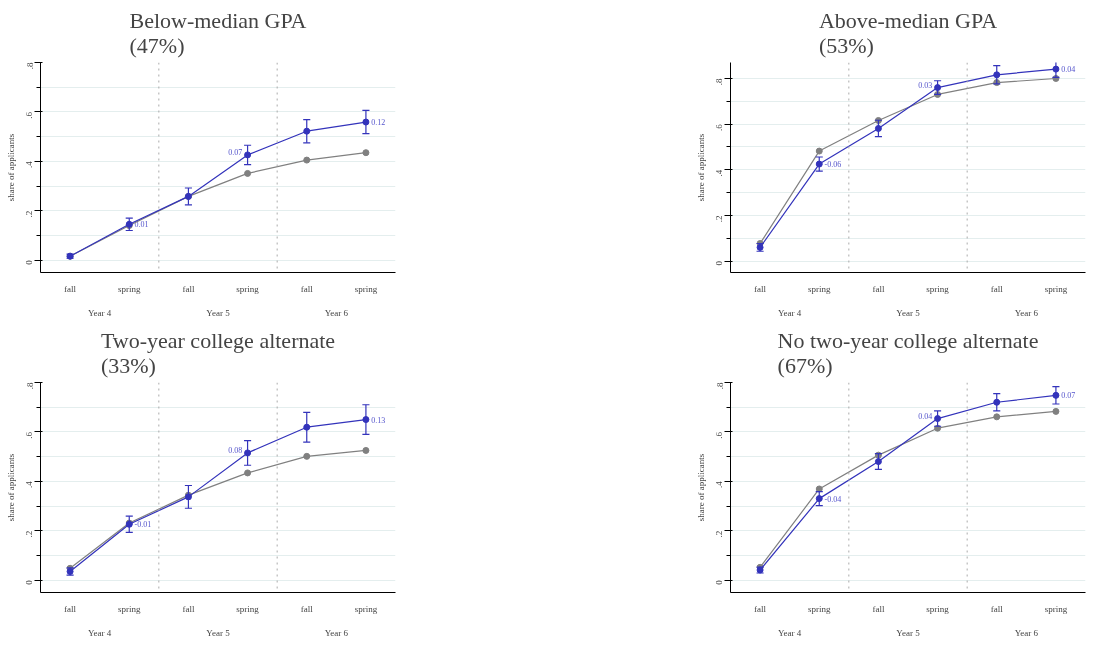  Describe the element at coordinates (218, 352) in the screenshot. I see `chart-title: Two-year college alternate (33%)` at that location.